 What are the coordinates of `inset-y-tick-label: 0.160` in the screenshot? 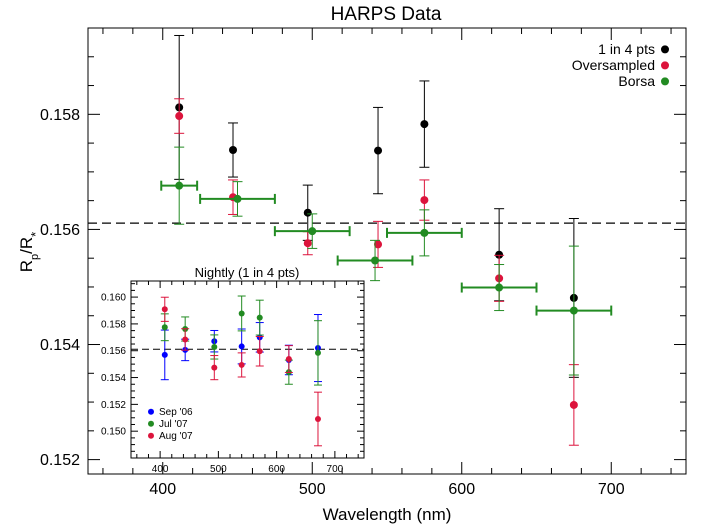 It's located at (113, 298).